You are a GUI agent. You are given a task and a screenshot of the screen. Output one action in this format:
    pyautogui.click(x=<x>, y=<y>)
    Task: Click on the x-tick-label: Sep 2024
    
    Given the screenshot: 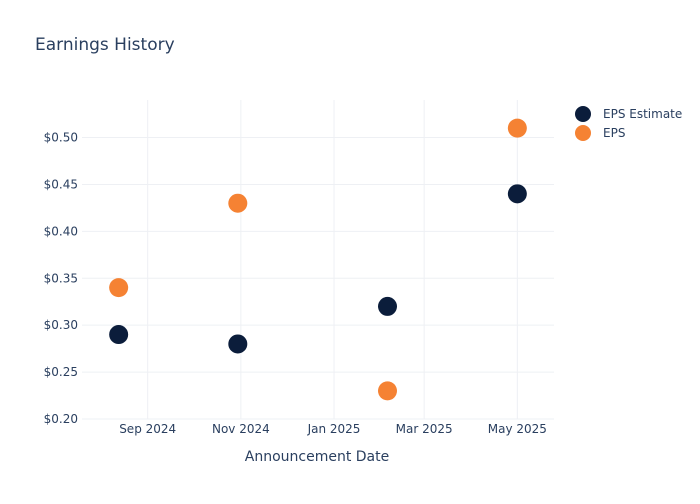 What is the action you would take?
    pyautogui.click(x=147, y=429)
    